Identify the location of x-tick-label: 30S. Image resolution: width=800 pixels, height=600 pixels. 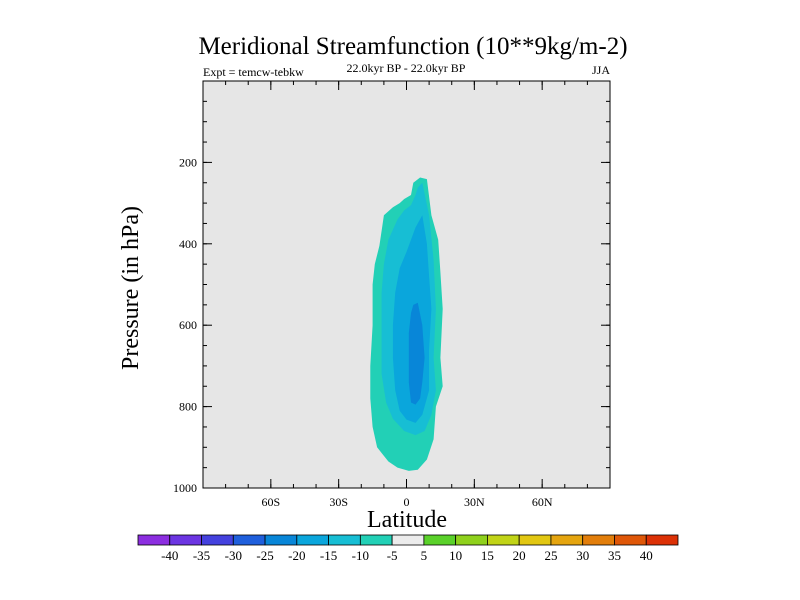
(338, 502).